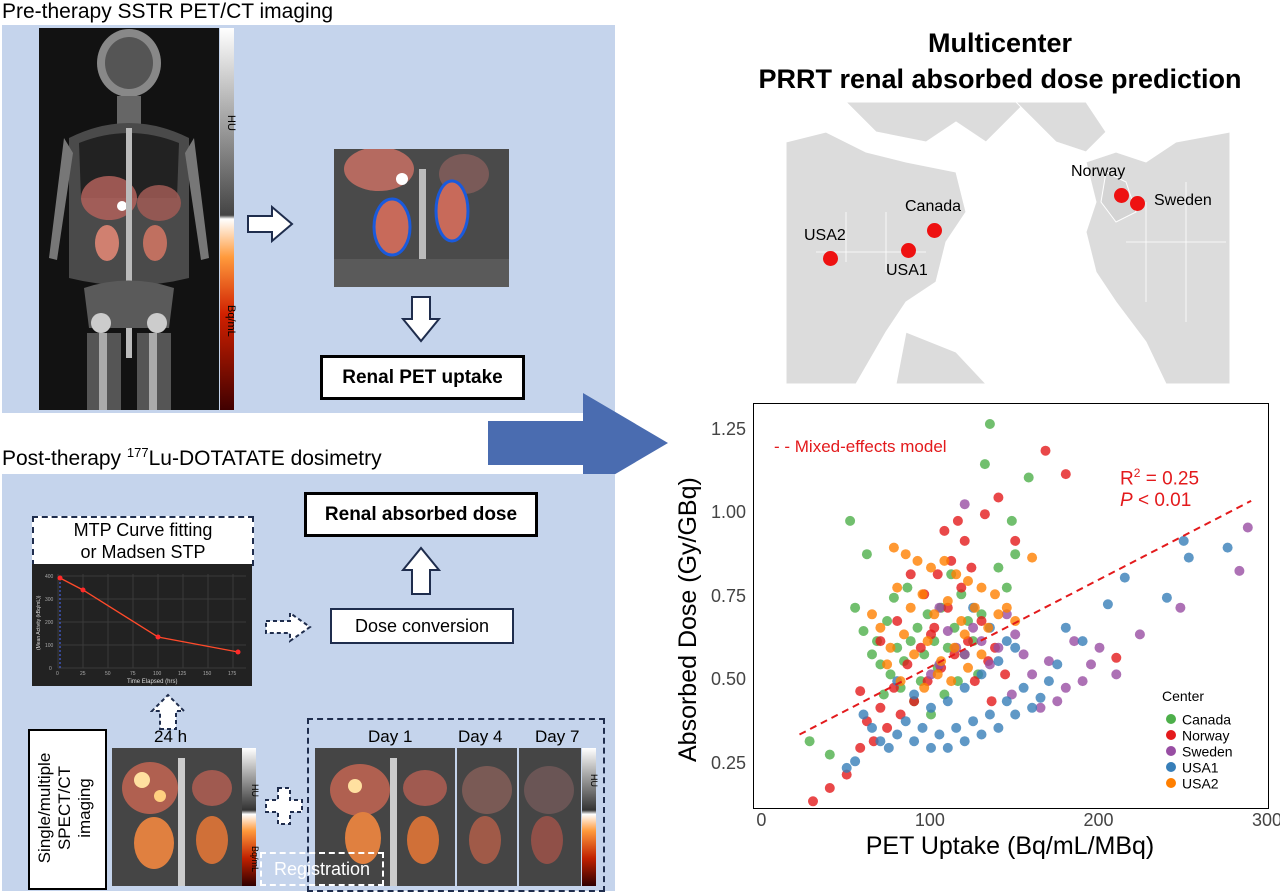  I want to click on curve-fitting-line2: or Madsen STP, so click(143, 552).